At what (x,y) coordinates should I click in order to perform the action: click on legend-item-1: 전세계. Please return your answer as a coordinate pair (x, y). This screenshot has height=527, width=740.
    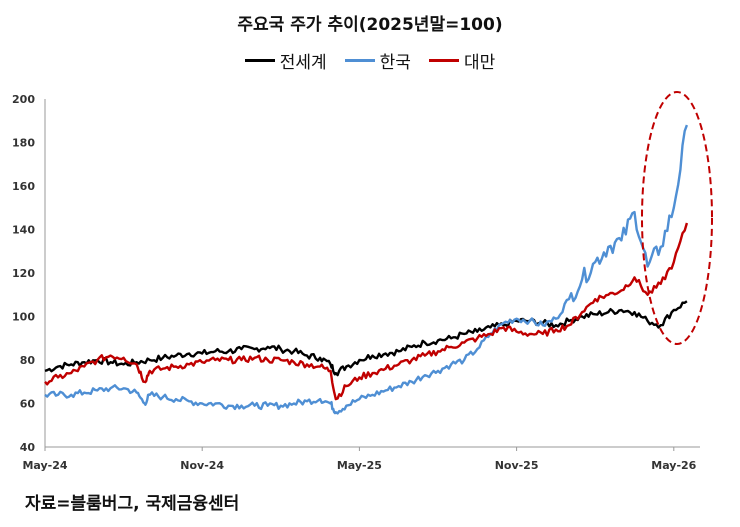
    Looking at the image, I should click on (285, 60).